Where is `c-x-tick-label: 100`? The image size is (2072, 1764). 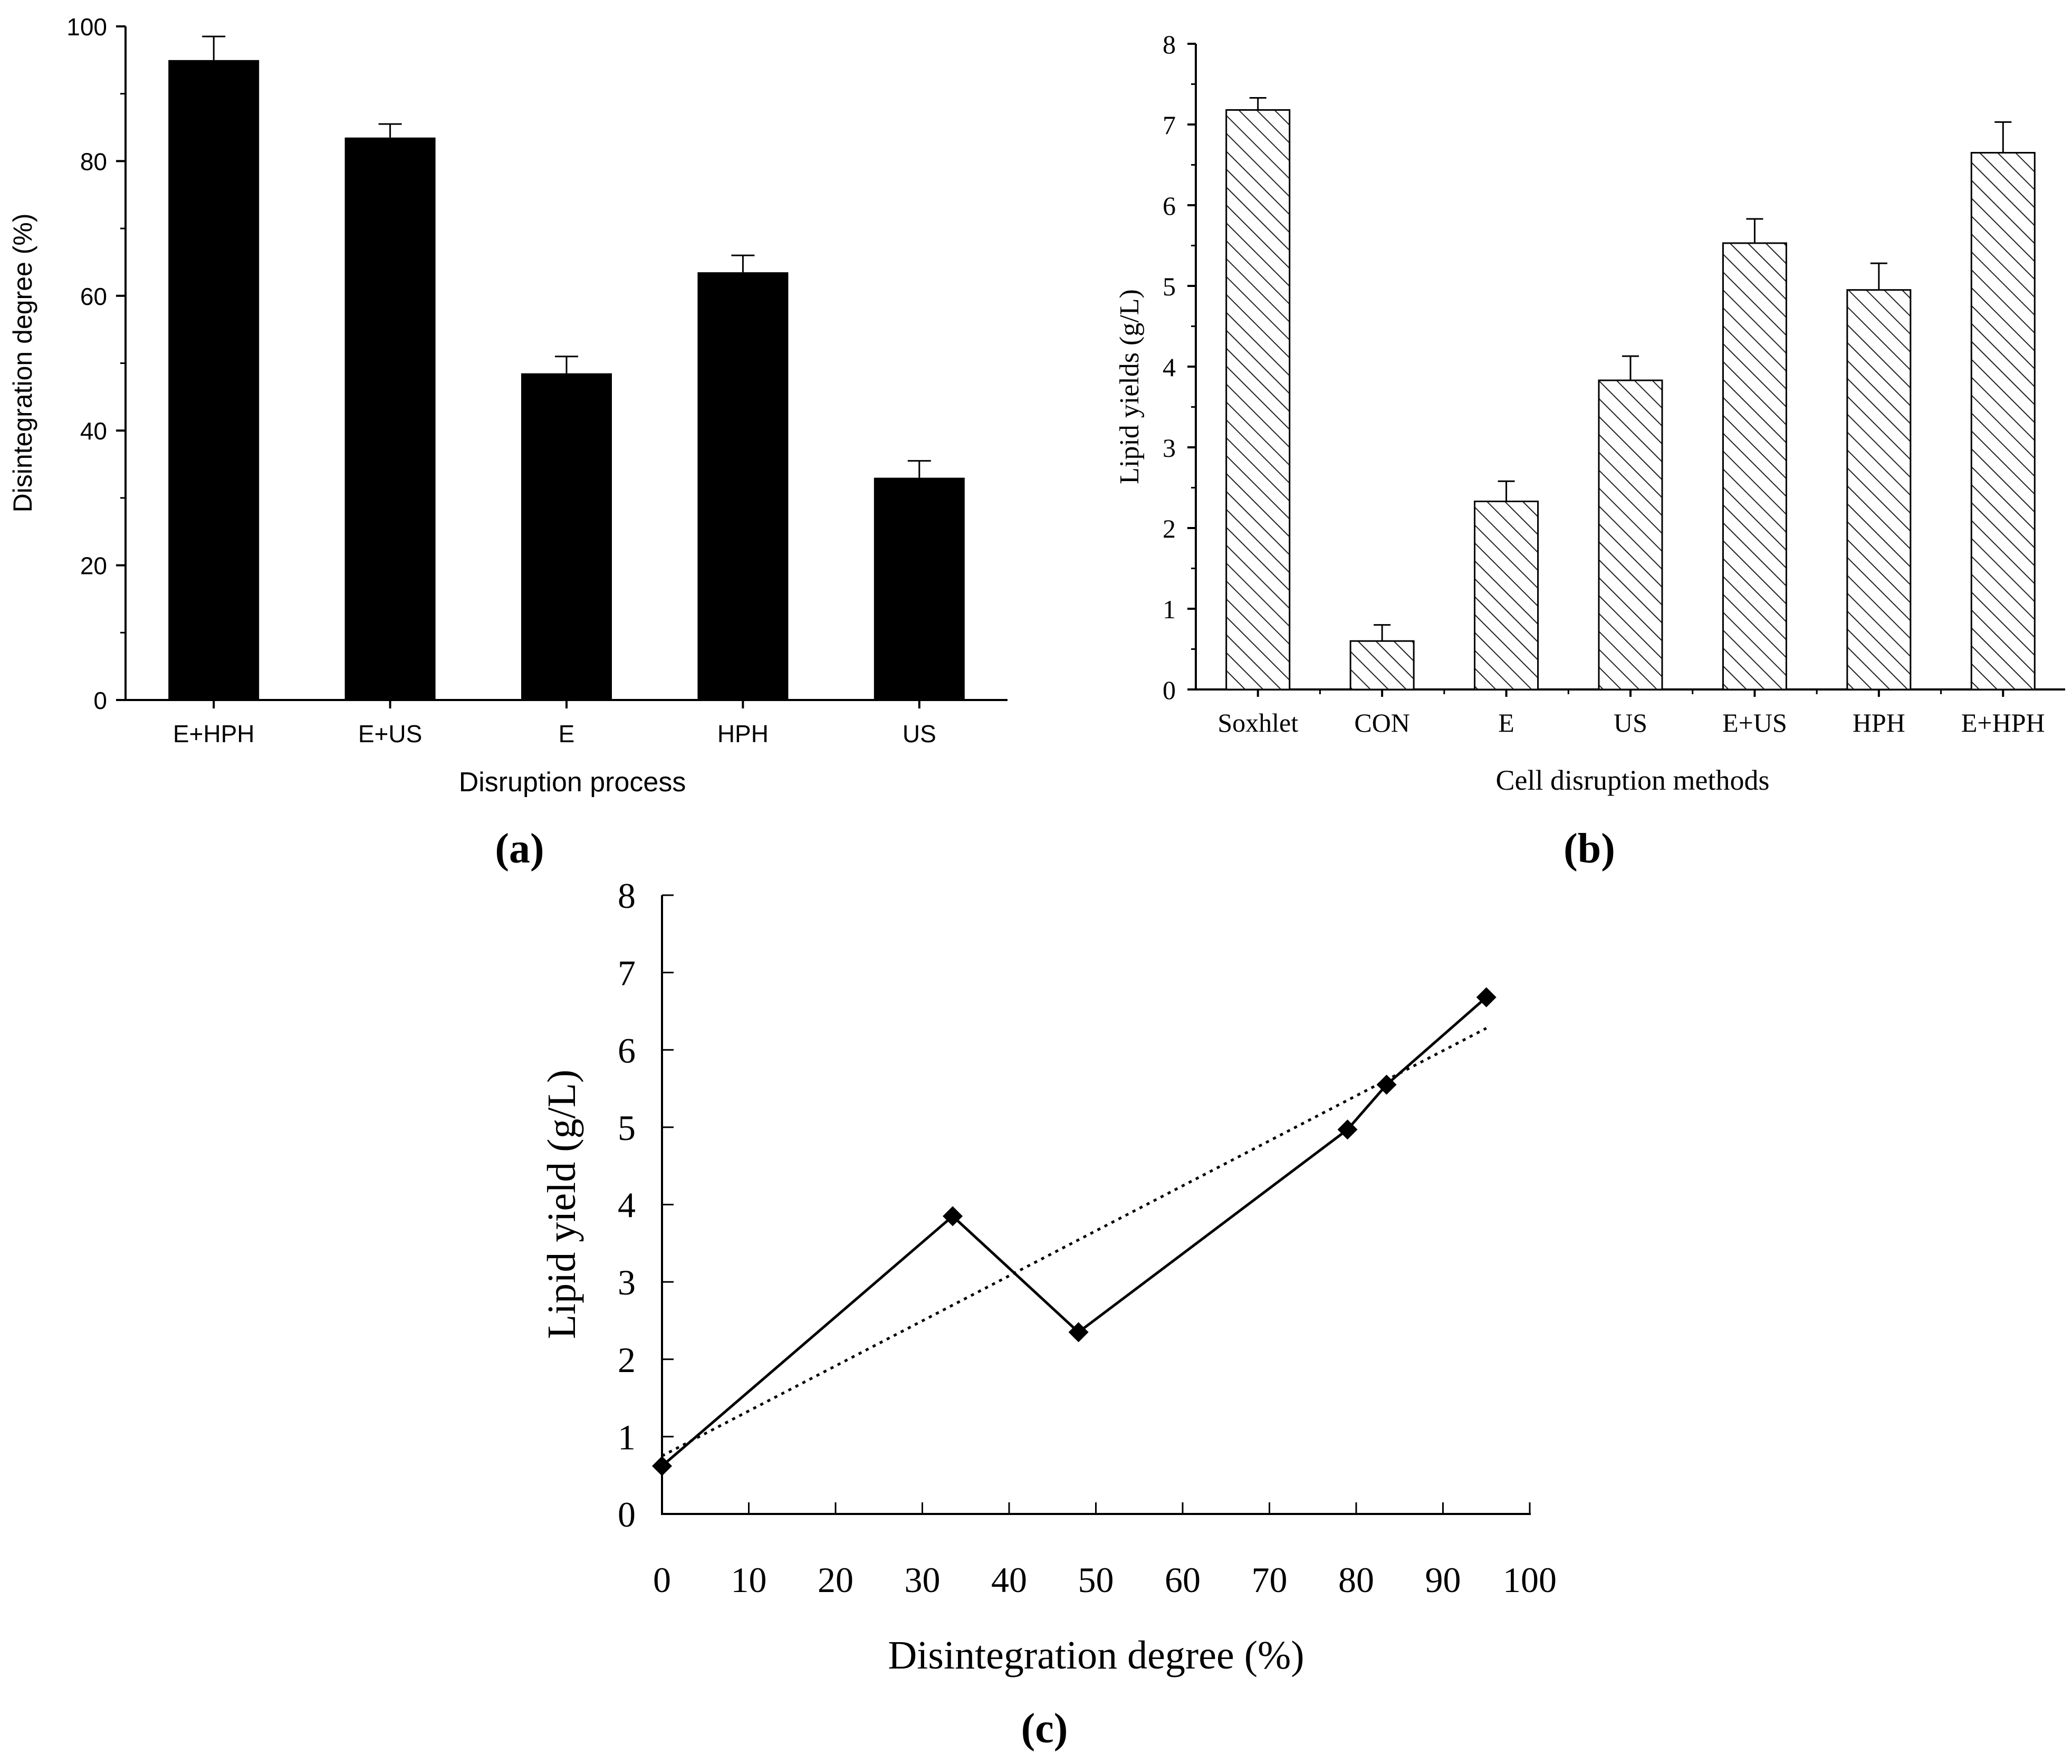
c-x-tick-label: 100 is located at coordinates (1530, 1580).